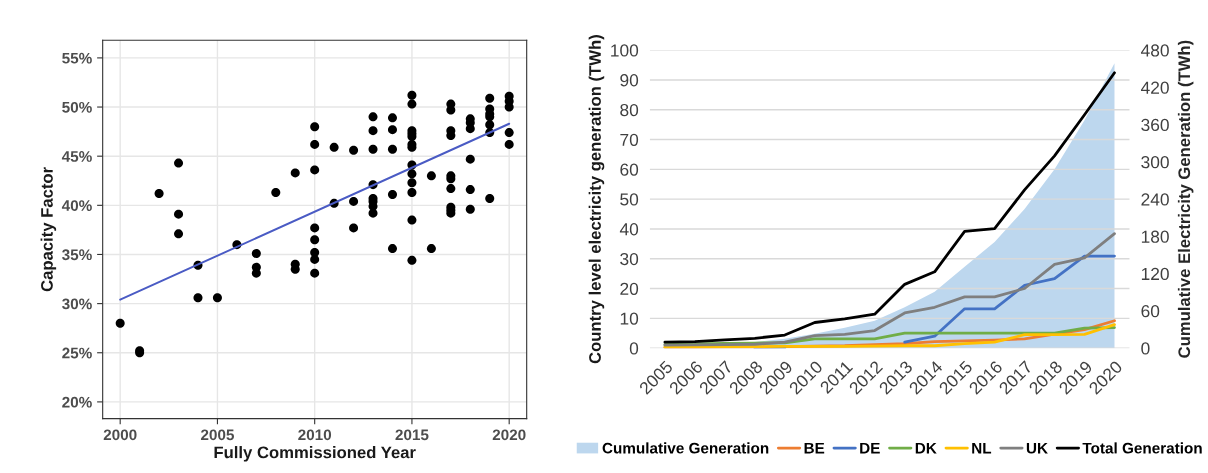 Image resolution: width=1208 pixels, height=473 pixels. Describe the element at coordinates (1155, 162) in the screenshot. I see `y2-tick-label: 300` at that location.